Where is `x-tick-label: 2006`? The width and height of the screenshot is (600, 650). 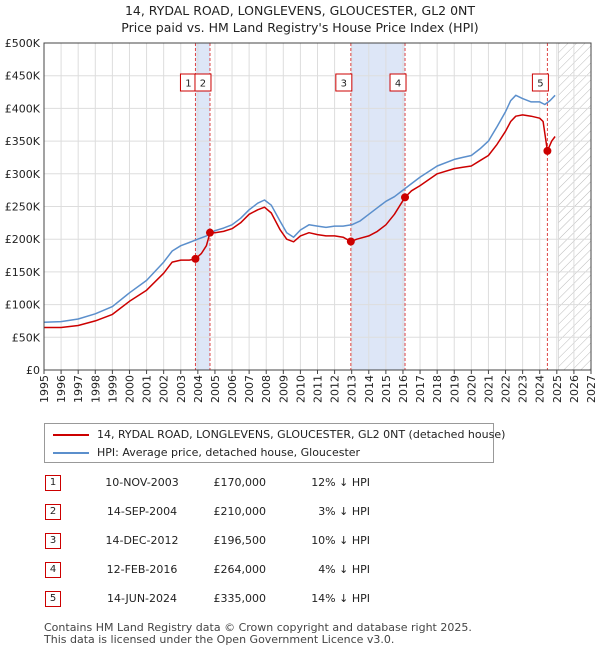
x-tick-label: 2006 is located at coordinates (232, 389).